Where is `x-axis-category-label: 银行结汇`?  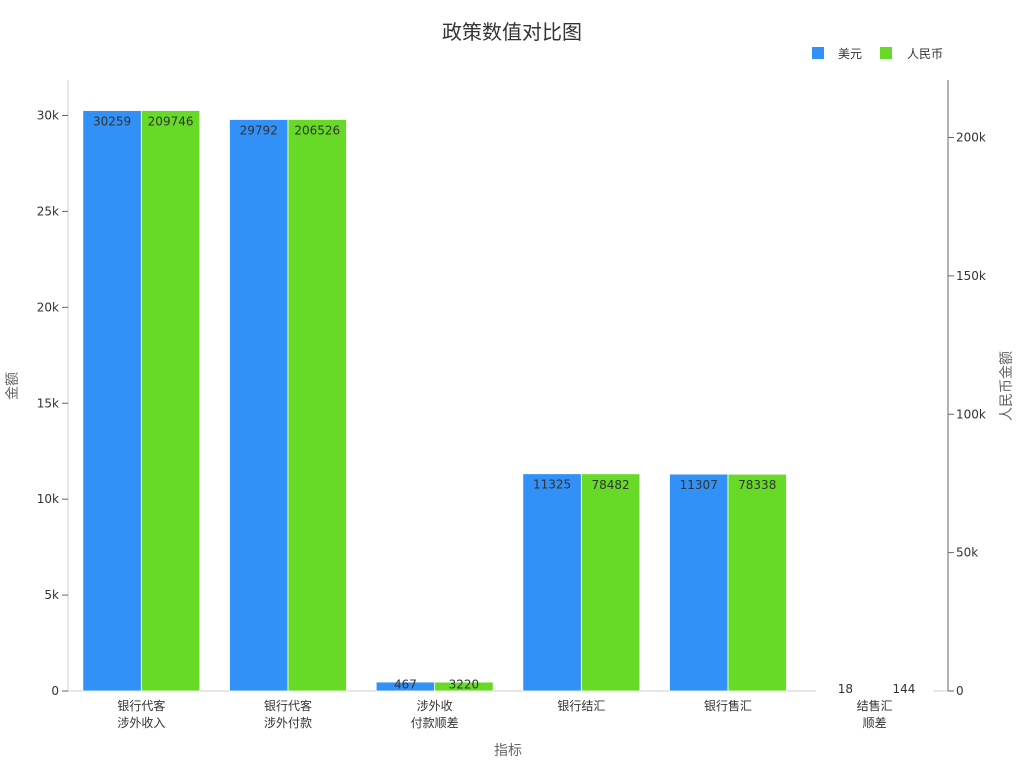
x-axis-category-label: 银行结汇 is located at coordinates (581, 706).